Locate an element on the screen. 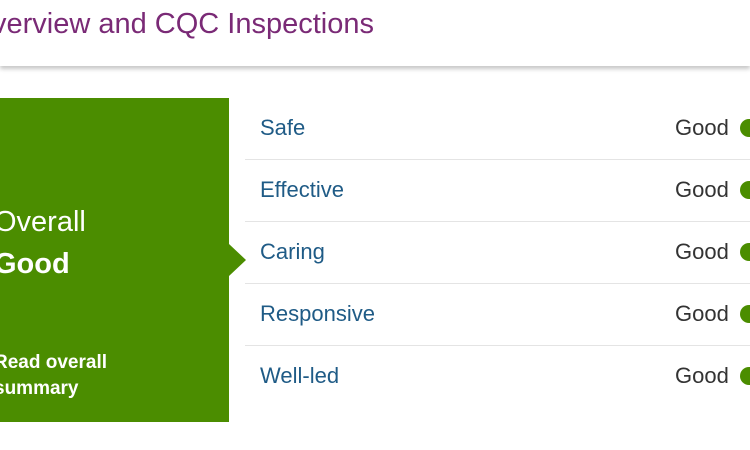  read-overall-summary-link: Read overall summary is located at coordinates (53, 375).